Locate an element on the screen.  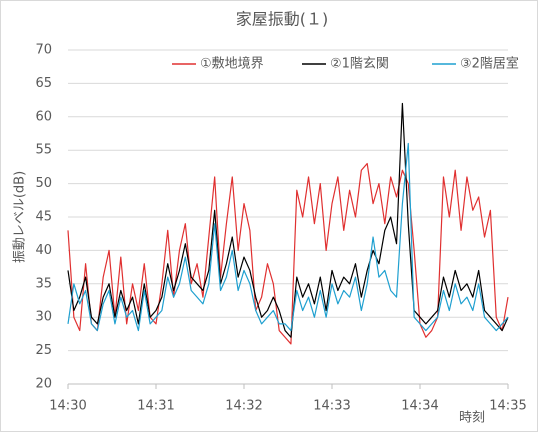
legend-label: ①敷地境界 is located at coordinates (232, 64).